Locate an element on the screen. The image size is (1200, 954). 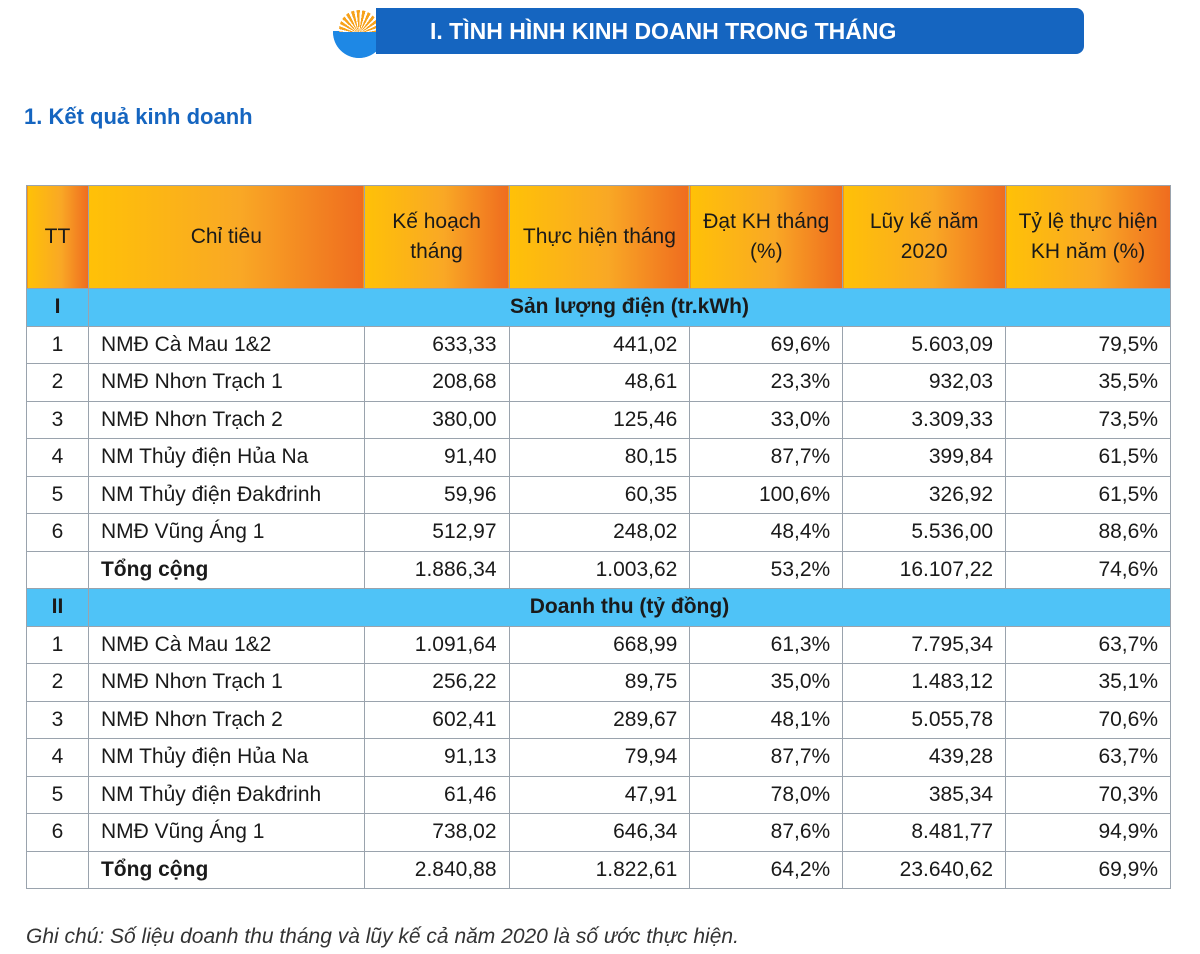
table-cell: 69,9% is located at coordinates (1088, 869).